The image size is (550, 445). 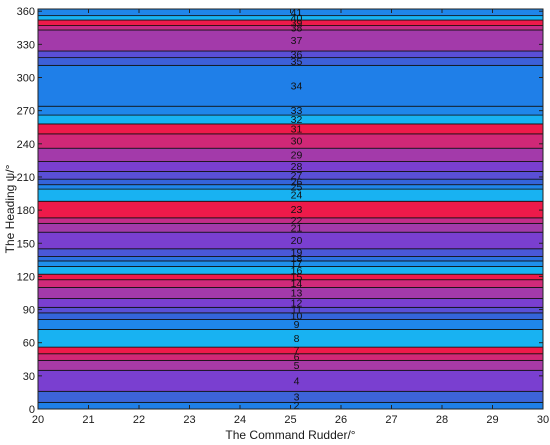 What do you see at coordinates (240, 420) in the screenshot?
I see `x-tick-label: 24` at bounding box center [240, 420].